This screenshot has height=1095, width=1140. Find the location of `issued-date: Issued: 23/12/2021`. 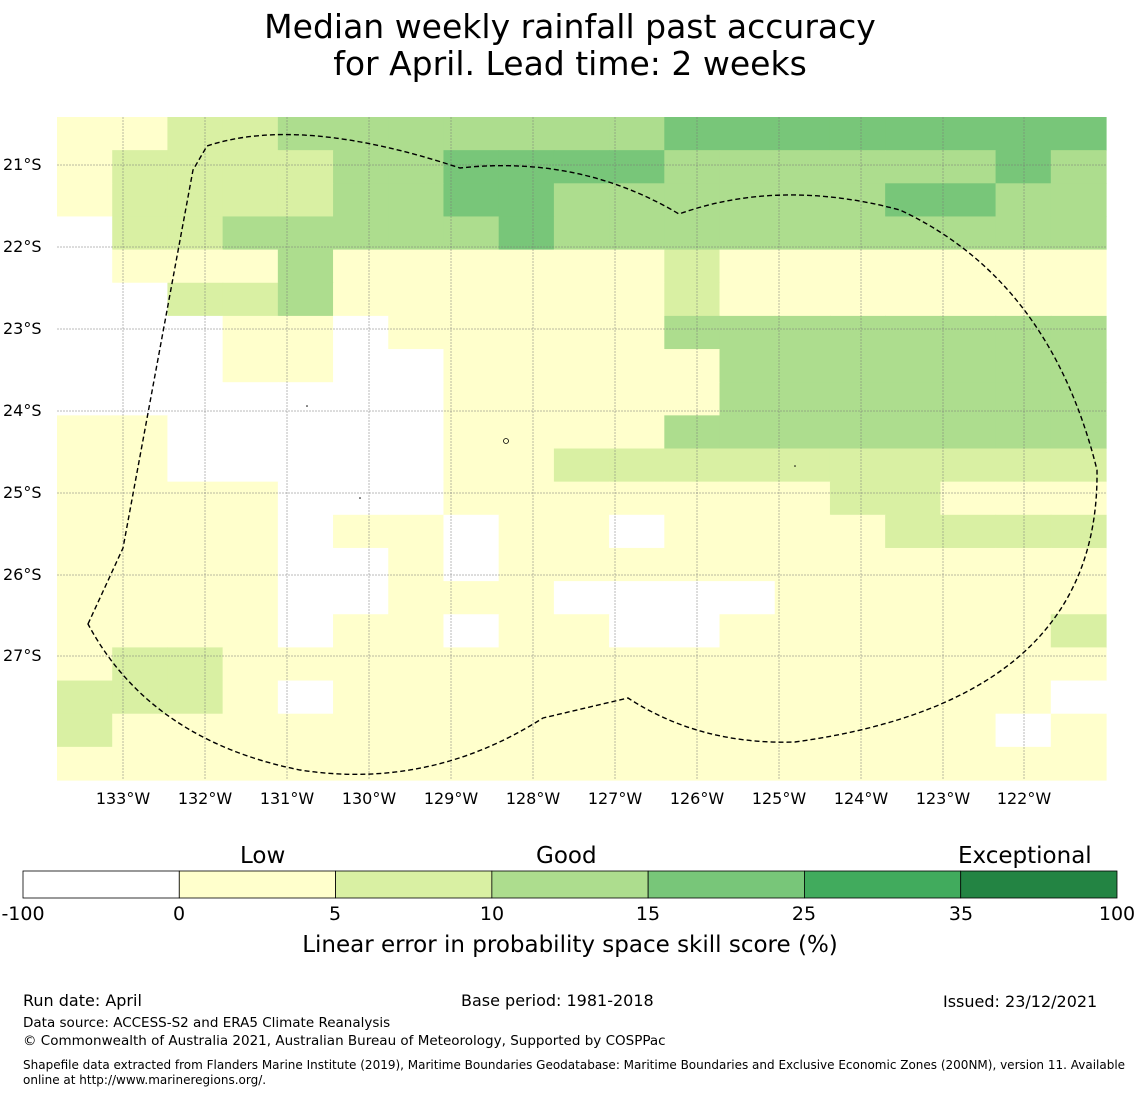

issued-date: Issued: 23/12/2021 is located at coordinates (1020, 1001).